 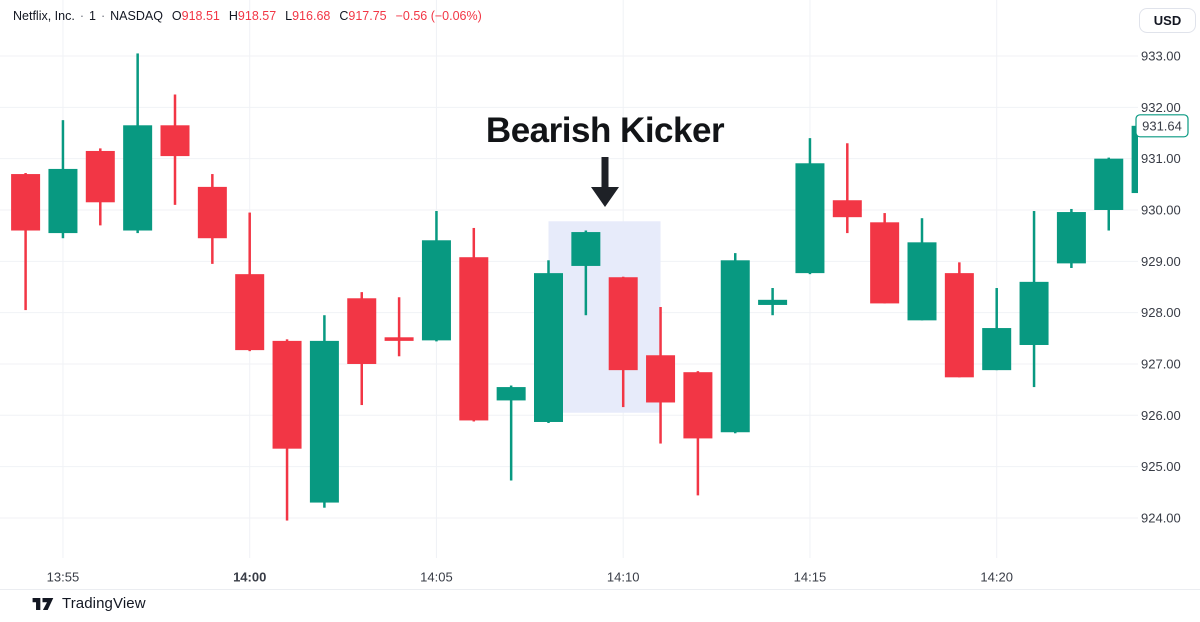 What do you see at coordinates (1161, 158) in the screenshot?
I see `price-tick-label: 931.00` at bounding box center [1161, 158].